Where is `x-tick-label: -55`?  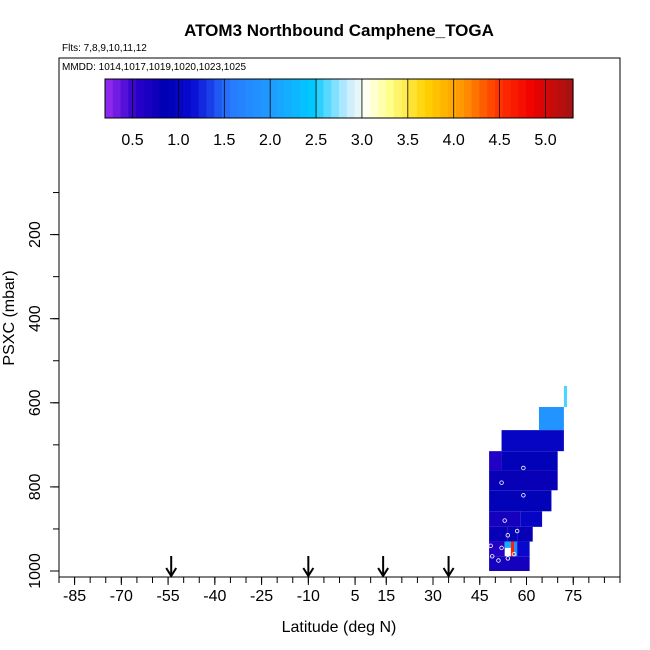 x-tick-label: -55 is located at coordinates (168, 596).